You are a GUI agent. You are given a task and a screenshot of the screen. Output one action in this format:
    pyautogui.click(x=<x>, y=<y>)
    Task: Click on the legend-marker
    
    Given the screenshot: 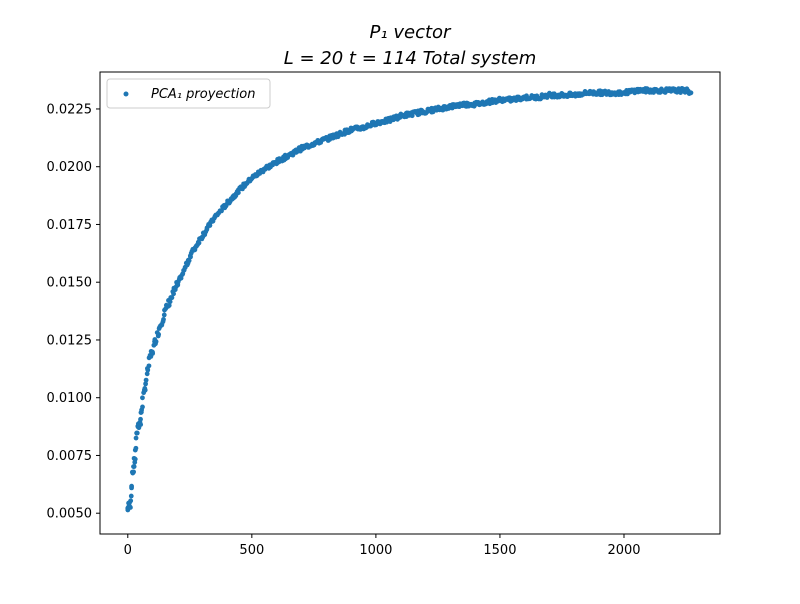 What is the action you would take?
    pyautogui.click(x=126, y=94)
    